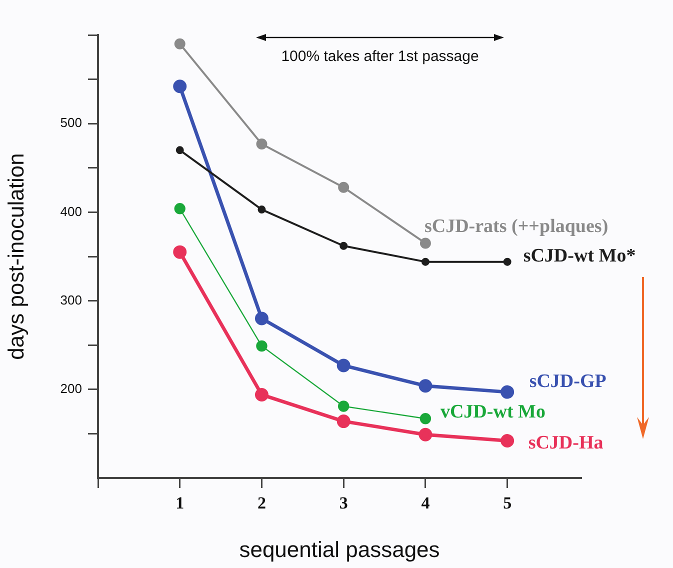  Describe the element at coordinates (261, 503) in the screenshot. I see `x-tick-label: 2` at that location.